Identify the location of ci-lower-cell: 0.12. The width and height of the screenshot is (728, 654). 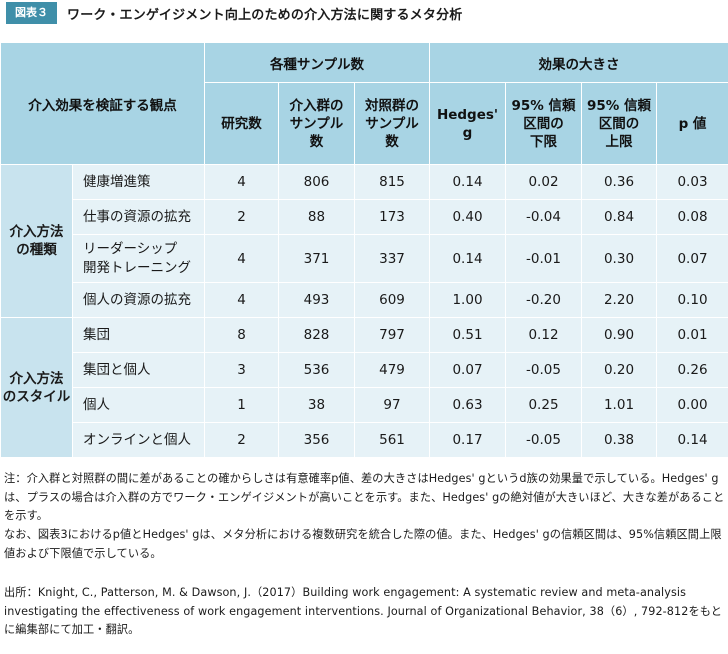
(543, 335).